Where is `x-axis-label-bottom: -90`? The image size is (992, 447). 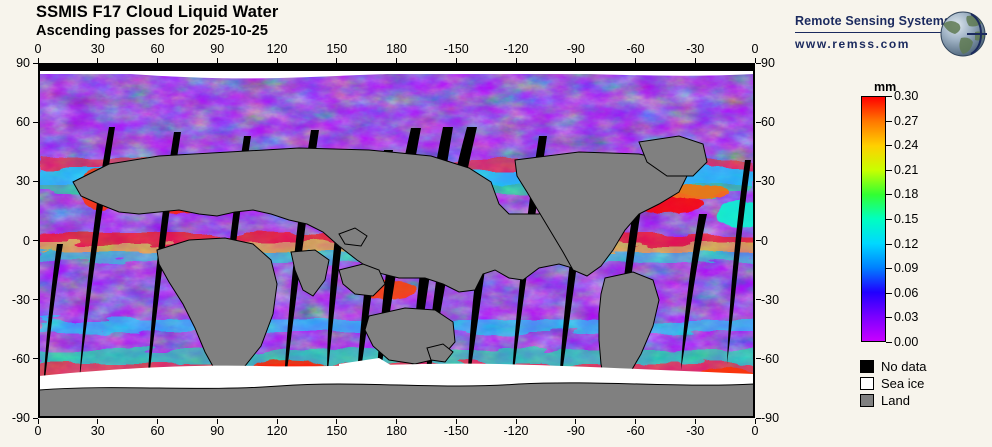
x-axis-label-bottom: -90 is located at coordinates (575, 431).